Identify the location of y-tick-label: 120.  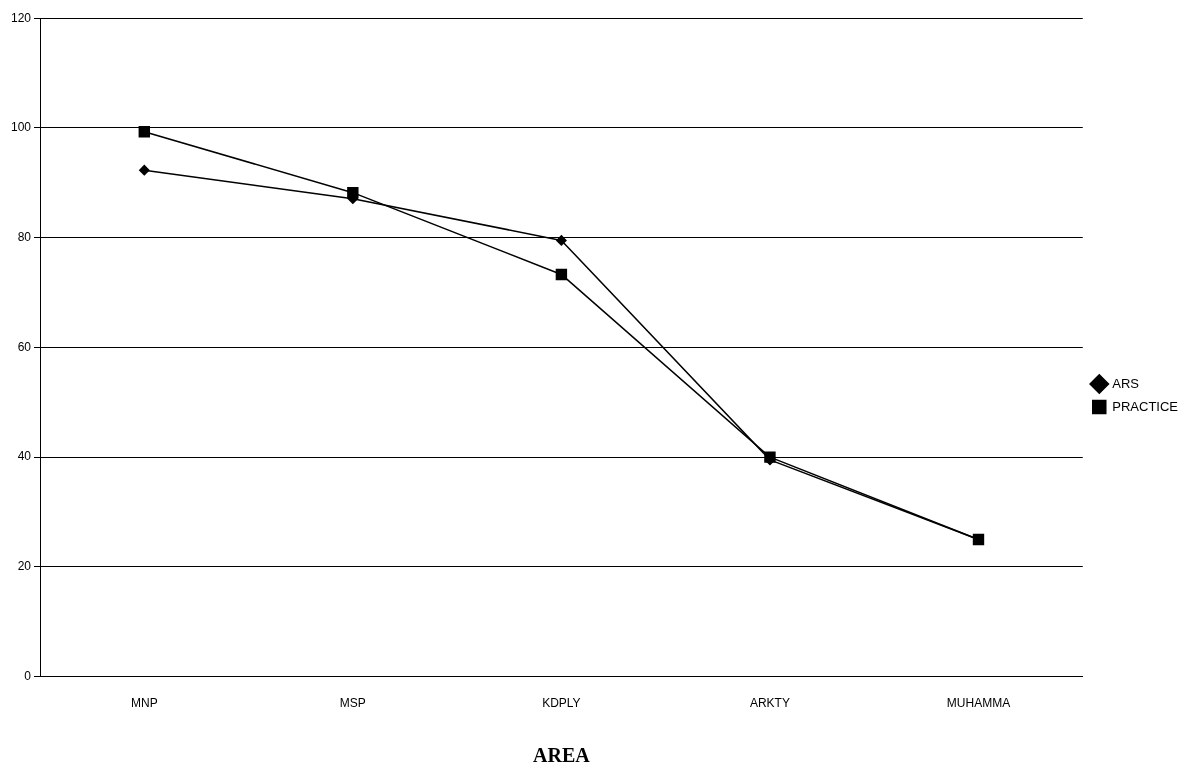
(21, 17).